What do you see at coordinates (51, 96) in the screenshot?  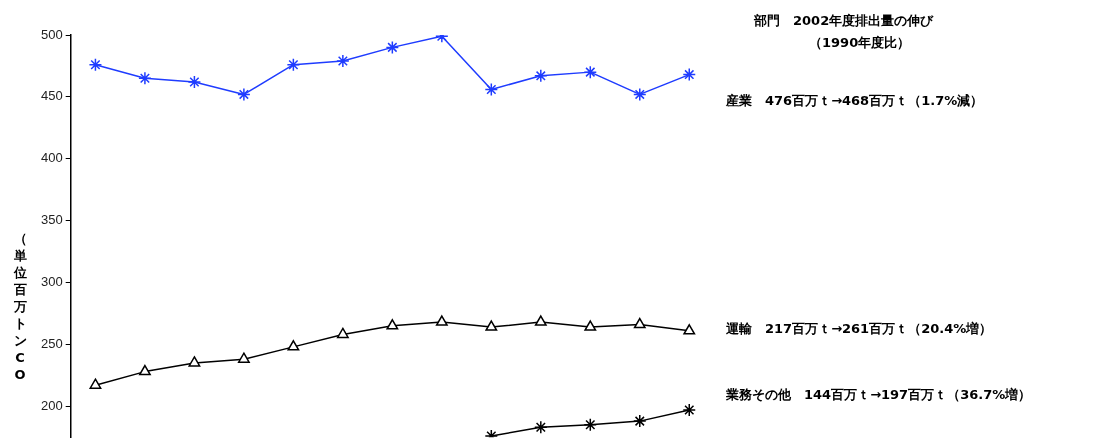 I see `y-tick-label: 450` at bounding box center [51, 96].